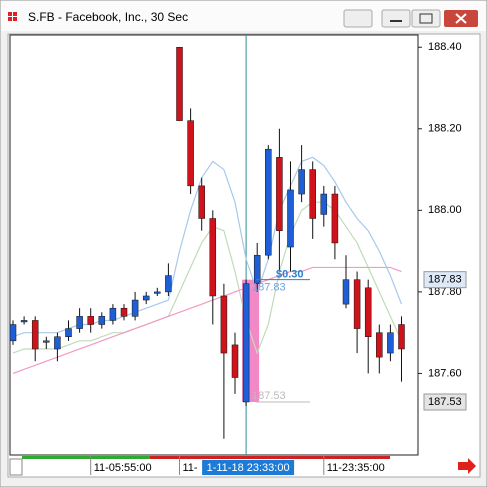  What do you see at coordinates (123, 468) in the screenshot?
I see `x-tick-label: 11-05:55:00` at bounding box center [123, 468].